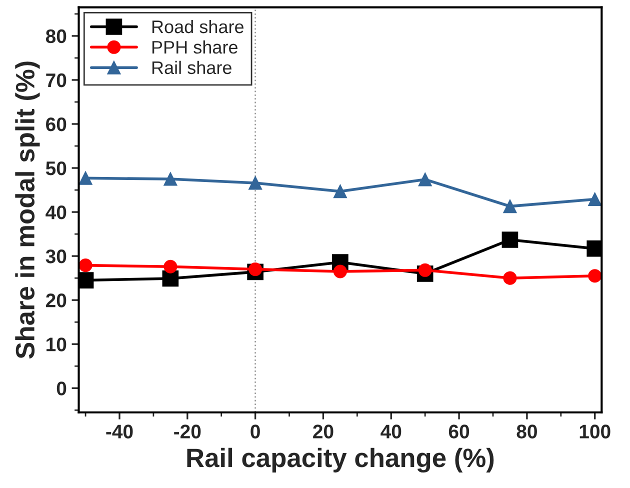  Describe the element at coordinates (61, 389) in the screenshot. I see `y-tick-label: 0` at that location.